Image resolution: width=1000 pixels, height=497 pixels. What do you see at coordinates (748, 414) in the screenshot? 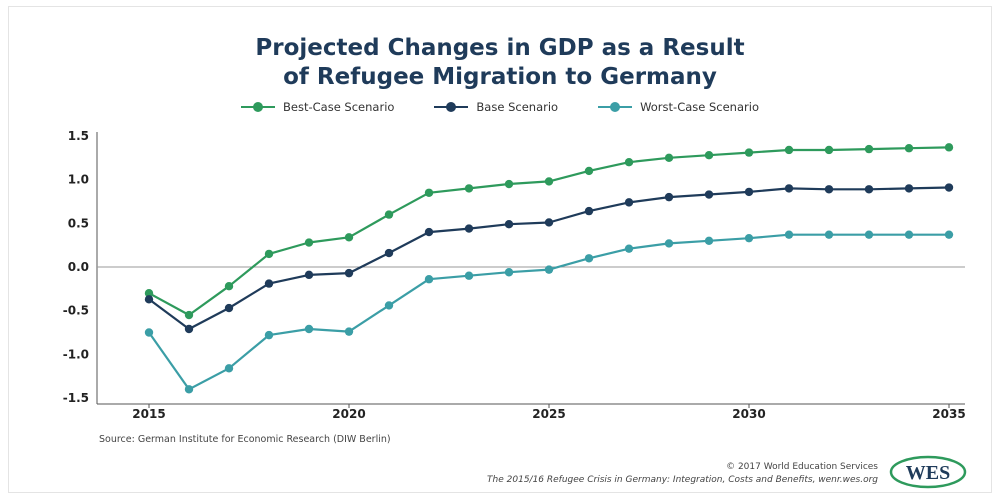
I see `x-tick-label: 2030` at bounding box center [748, 414].